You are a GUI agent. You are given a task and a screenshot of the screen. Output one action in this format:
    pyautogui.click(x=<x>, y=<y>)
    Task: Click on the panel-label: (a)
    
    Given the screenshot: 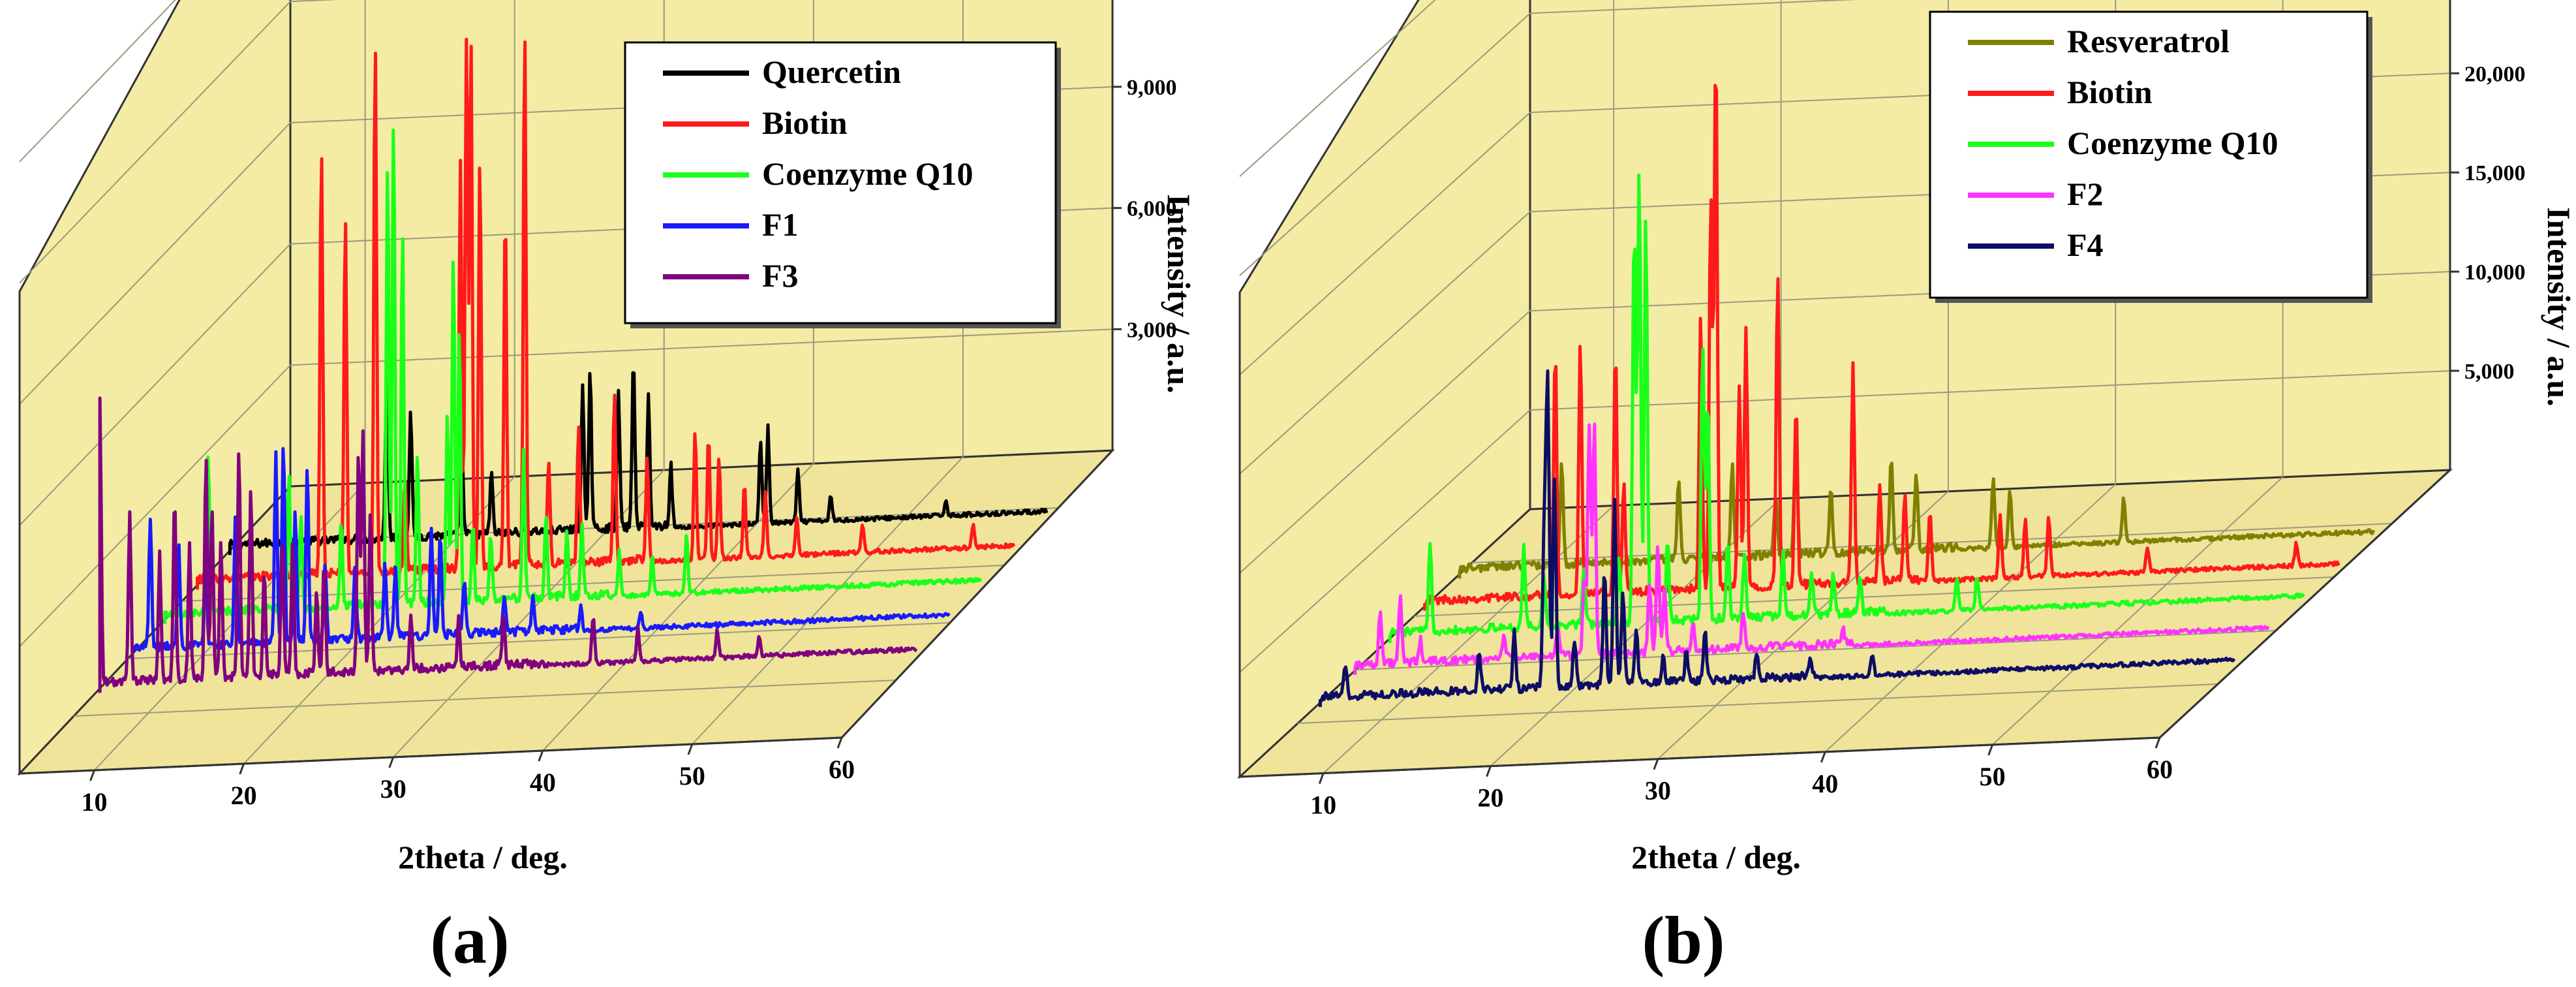 What is the action you would take?
    pyautogui.click(x=469, y=940)
    